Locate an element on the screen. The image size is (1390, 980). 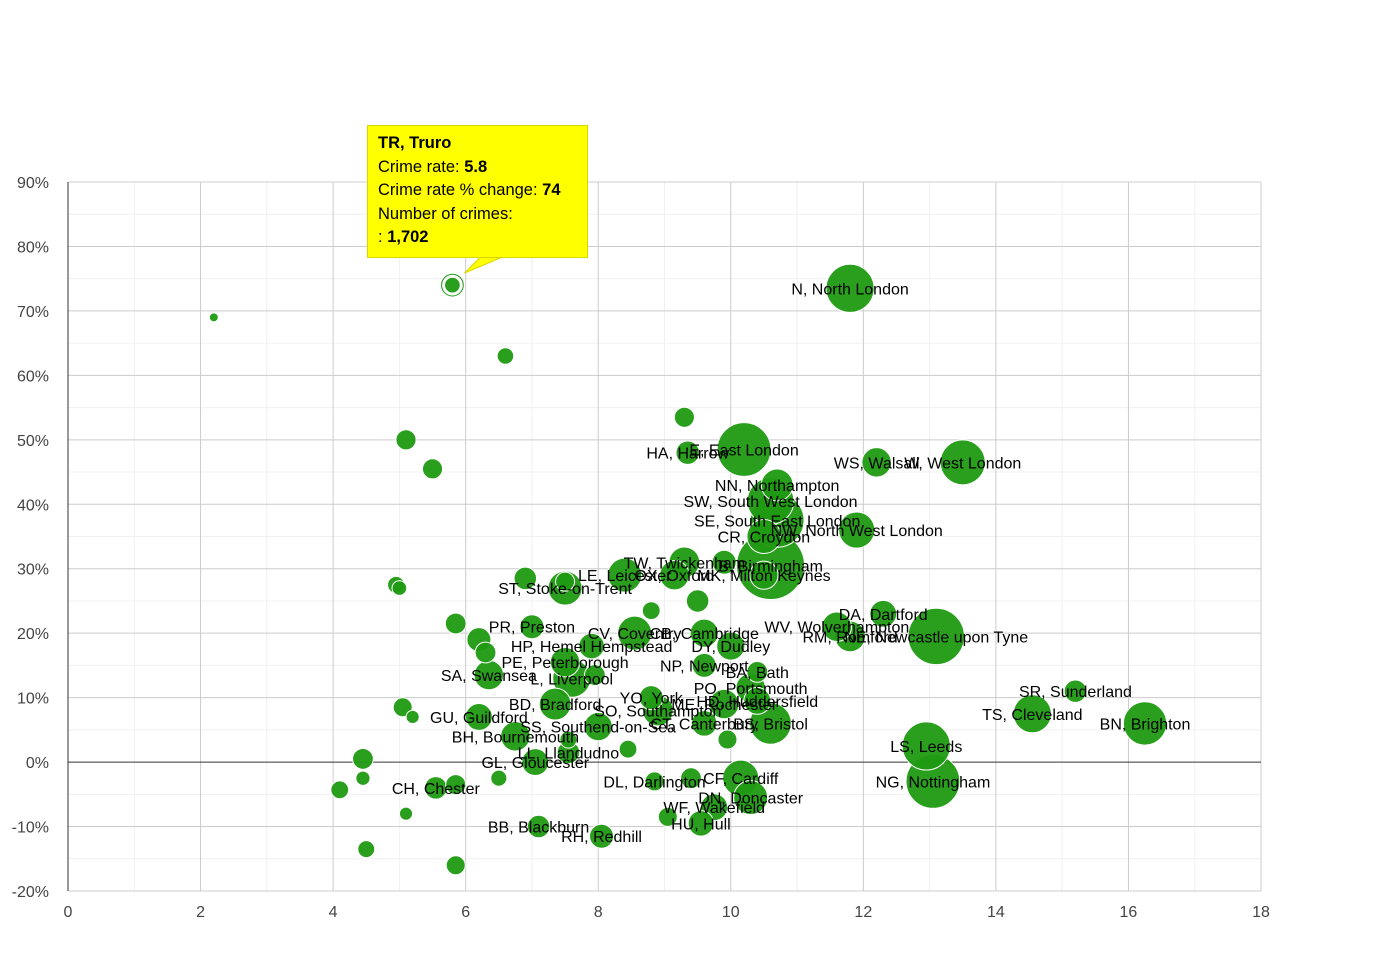
bubble-label: MK, Milton Keynes is located at coordinates (763, 576).